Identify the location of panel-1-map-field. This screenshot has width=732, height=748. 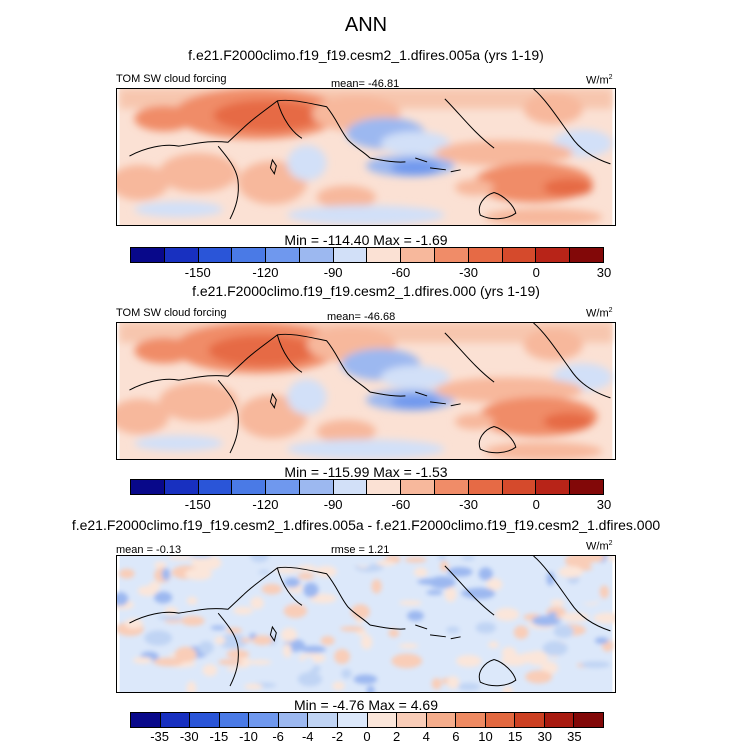
(365, 157).